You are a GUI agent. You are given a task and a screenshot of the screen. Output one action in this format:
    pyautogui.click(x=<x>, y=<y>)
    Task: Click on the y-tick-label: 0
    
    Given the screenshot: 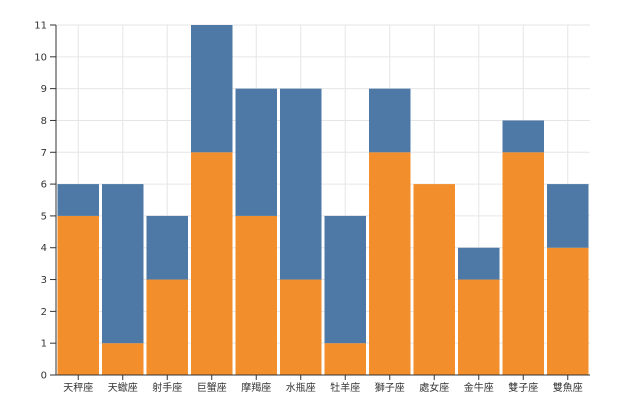 What is the action you would take?
    pyautogui.click(x=44, y=376)
    